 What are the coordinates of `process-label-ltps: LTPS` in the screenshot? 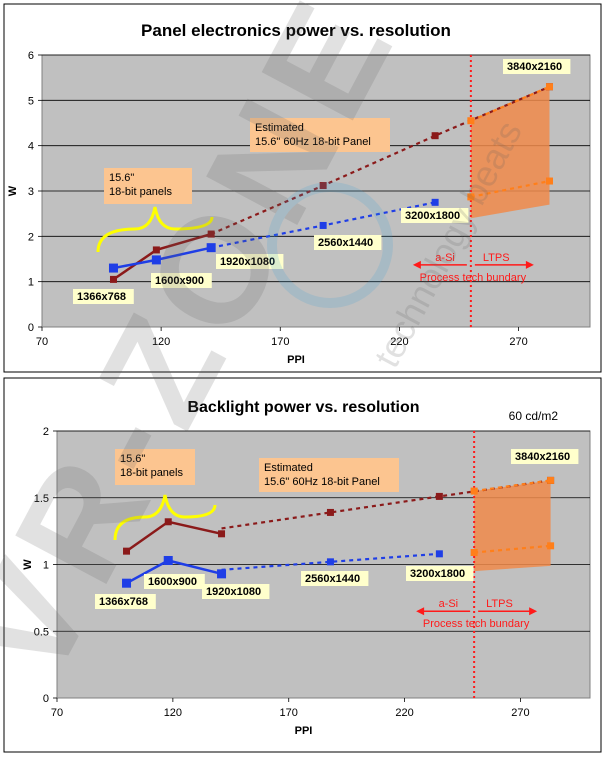 It's located at (499, 604).